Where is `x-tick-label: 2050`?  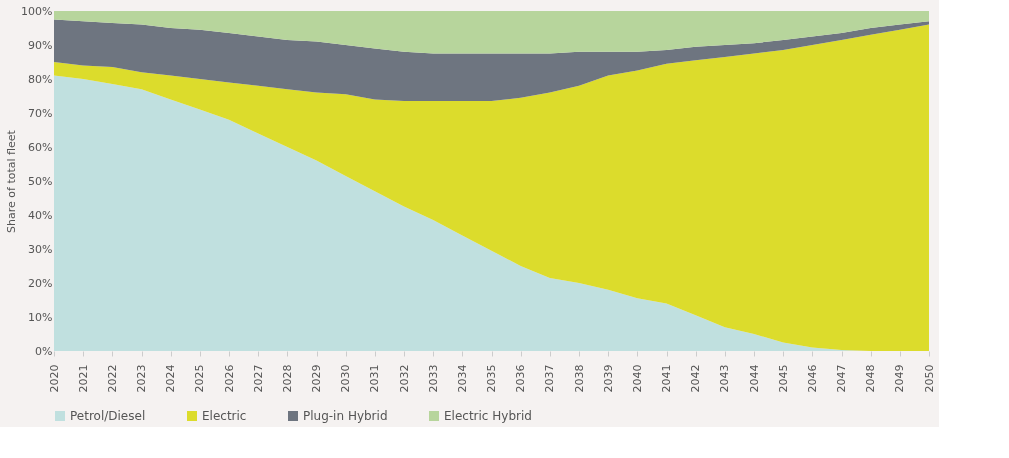 x-tick-label: 2050 is located at coordinates (929, 378).